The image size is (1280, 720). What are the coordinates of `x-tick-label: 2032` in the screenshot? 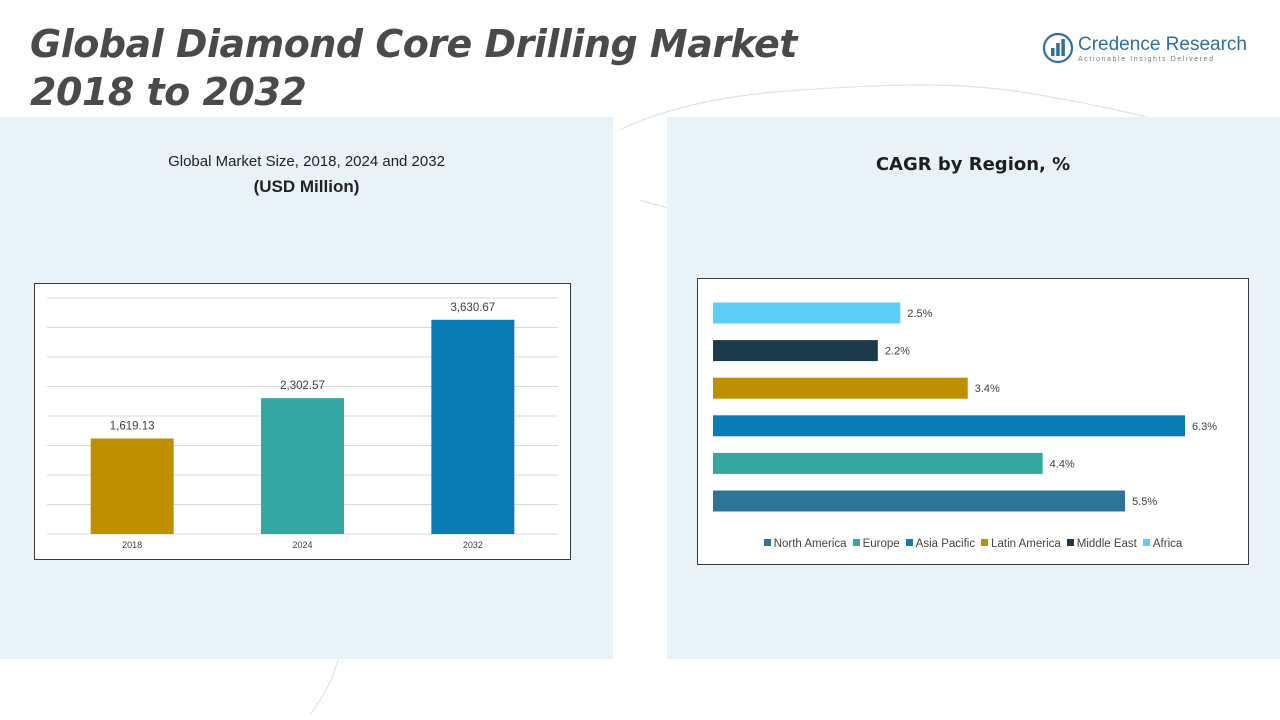 It's located at (473, 545).